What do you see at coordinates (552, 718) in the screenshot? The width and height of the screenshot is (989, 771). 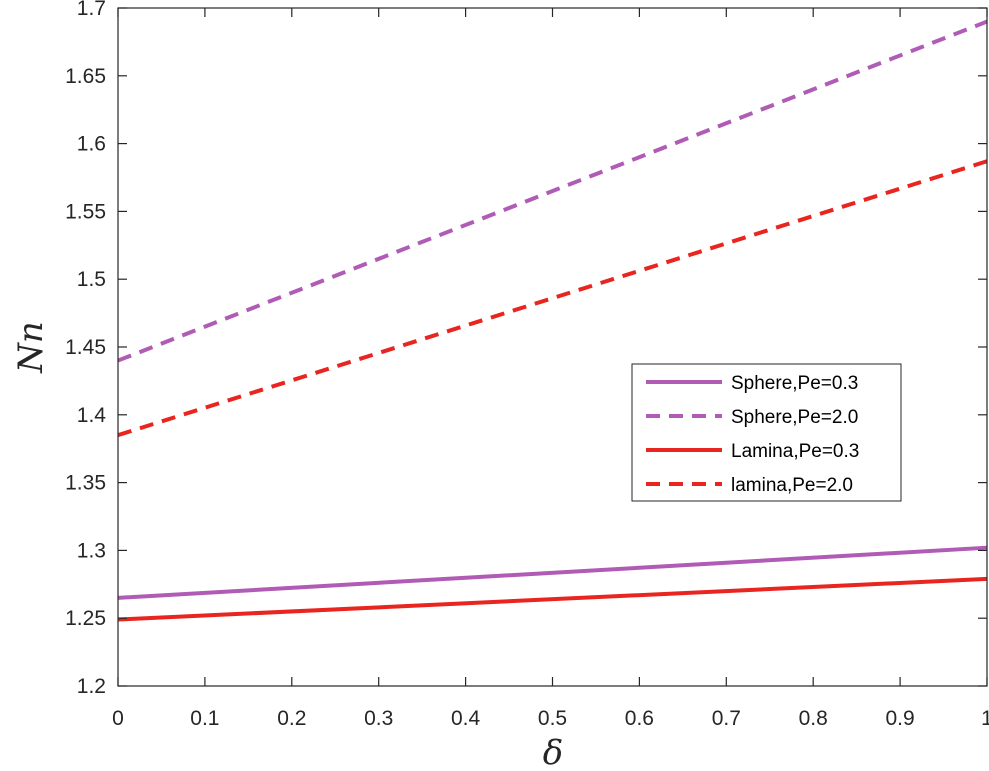 I see `x-tick-label: 0.5` at bounding box center [552, 718].